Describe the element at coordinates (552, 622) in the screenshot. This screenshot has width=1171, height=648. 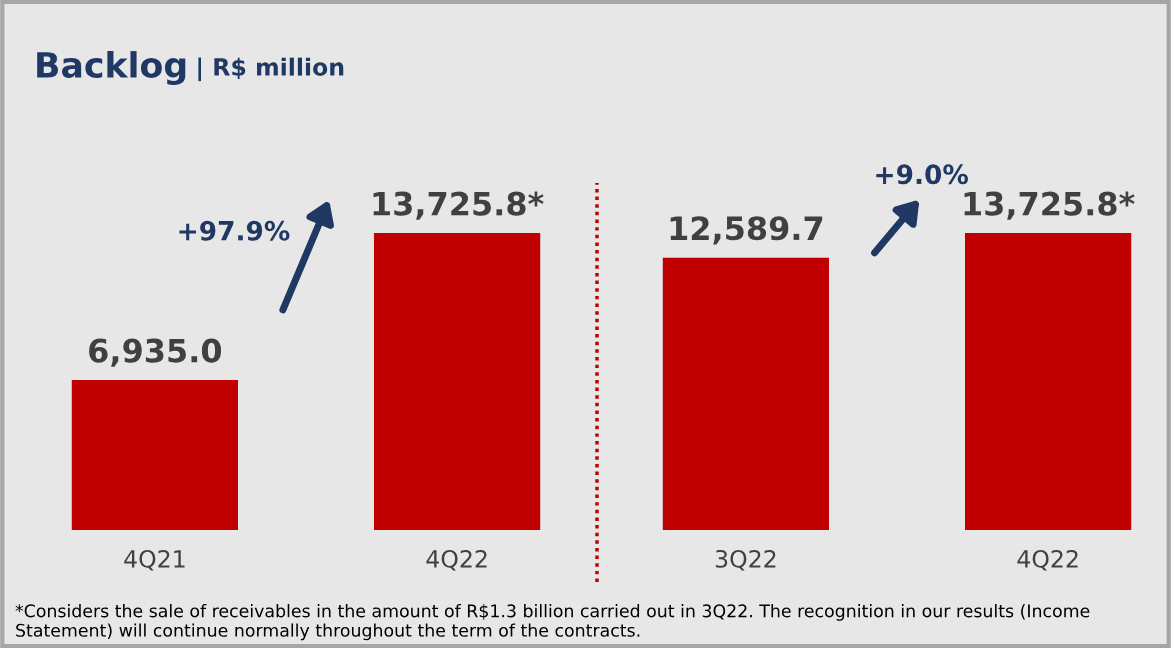
I see `text: *Considers the sale of receivables in the amount of R$1.3 billion carried out in 3Q22. The recognition in our results (Income Statement) will continue normally throughout the term of the contracts.` at that location.